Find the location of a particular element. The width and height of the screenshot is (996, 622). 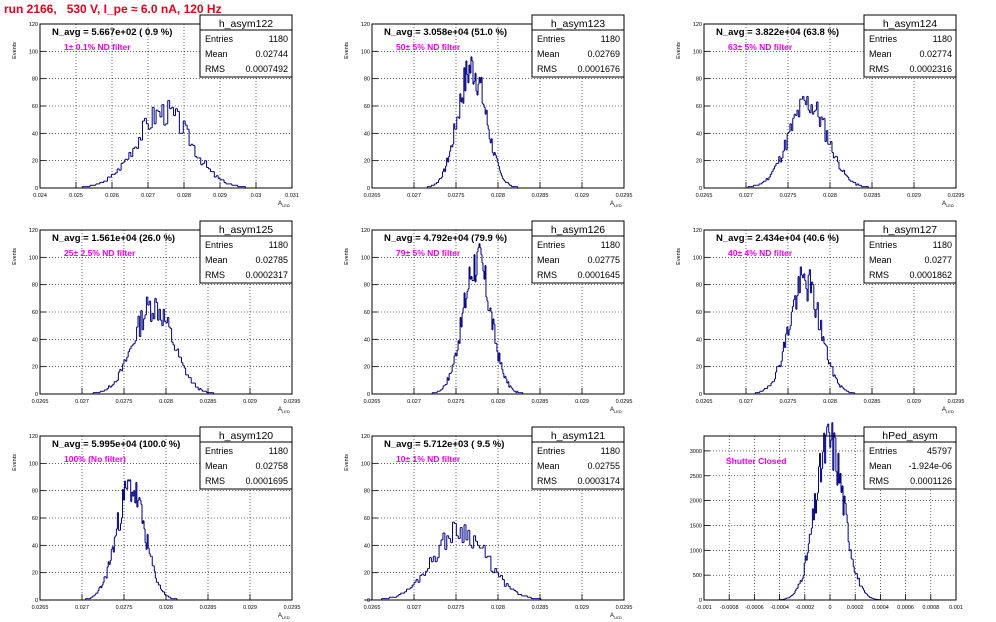

x-tick-label: 0.0006 is located at coordinates (905, 608).